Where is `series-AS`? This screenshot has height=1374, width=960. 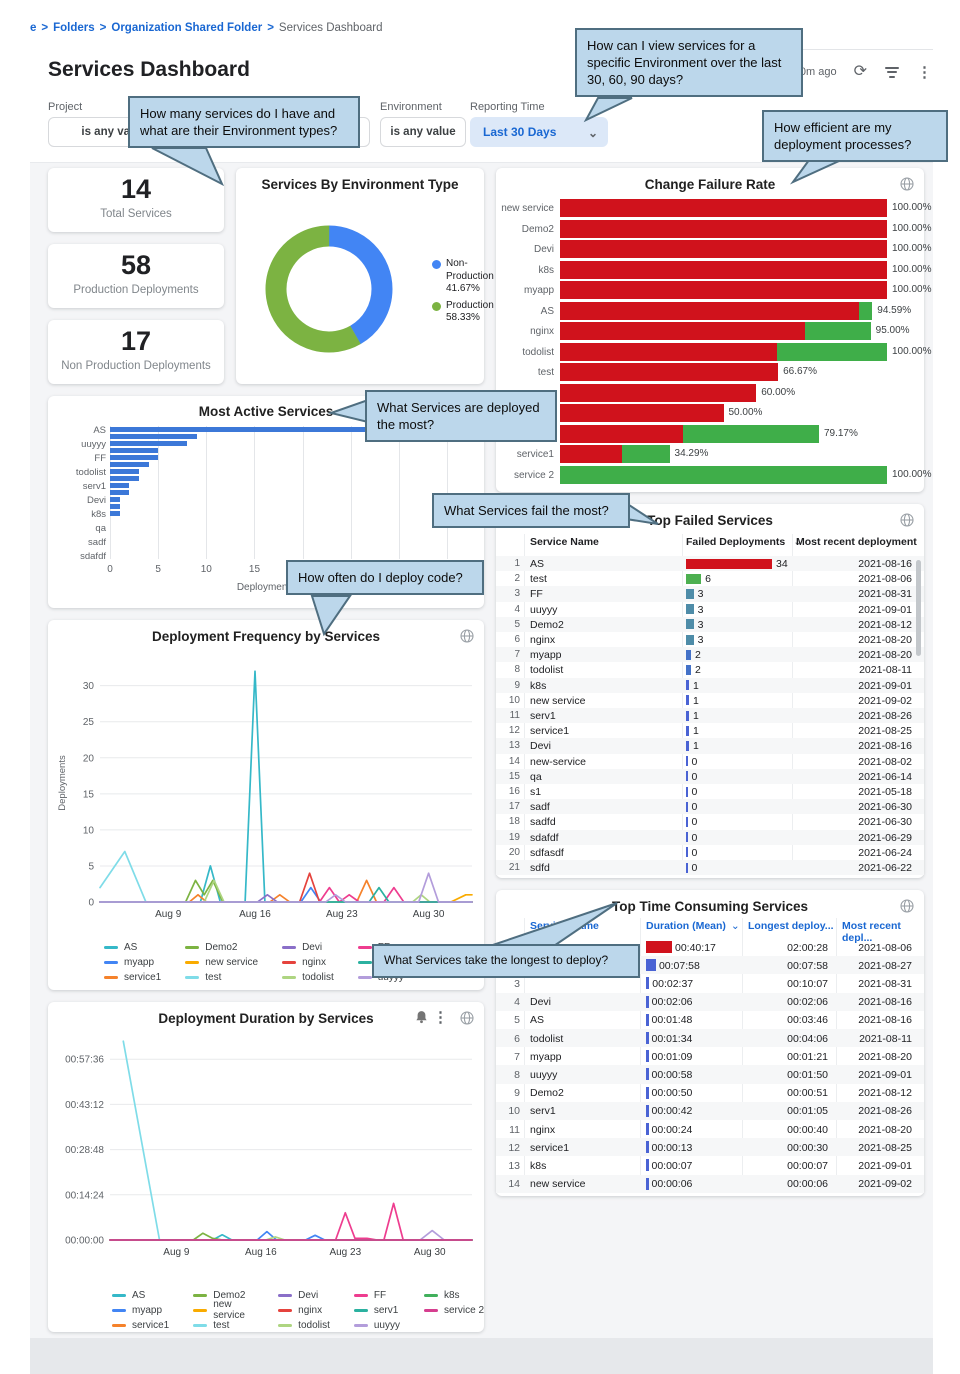 series-AS is located at coordinates (286, 786).